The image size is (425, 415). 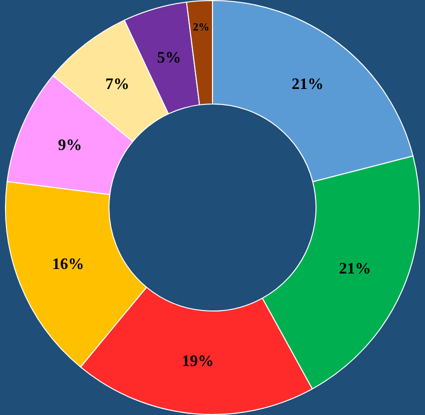 I want to click on data-label: 2%, so click(x=201, y=27).